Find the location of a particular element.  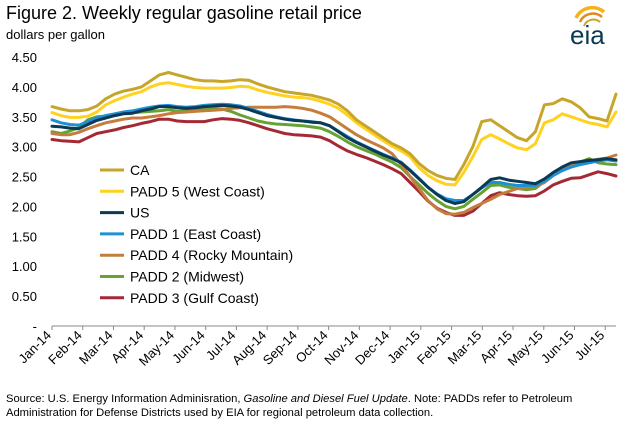

legend-label: US is located at coordinates (139, 213).